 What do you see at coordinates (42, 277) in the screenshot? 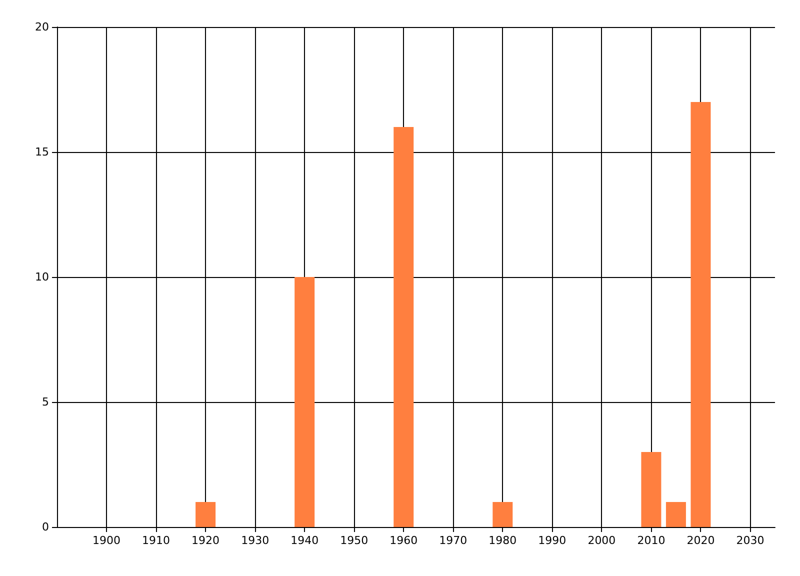
I see `y-tick-label: 10` at bounding box center [42, 277].